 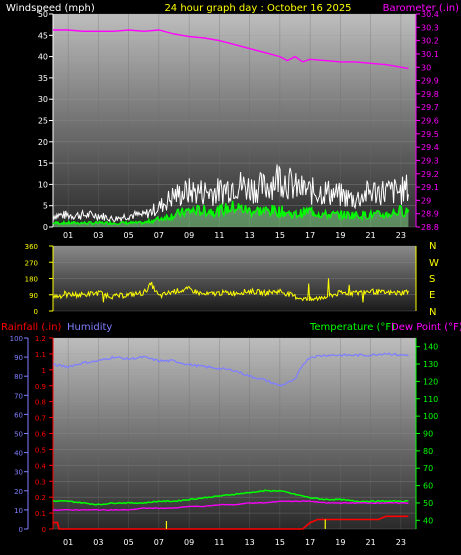 What do you see at coordinates (36, 312) in the screenshot?
I see `direction-tick-label: 0` at bounding box center [36, 312].